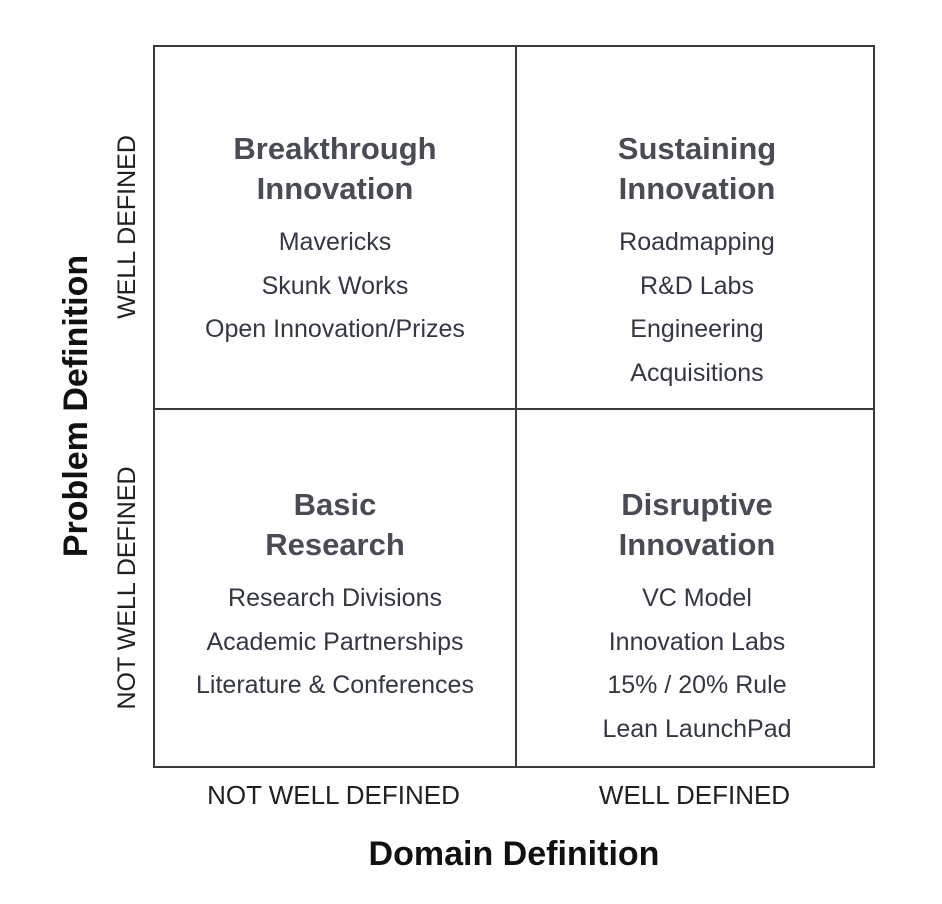 The width and height of the screenshot is (942, 904). Describe the element at coordinates (76, 406) in the screenshot. I see `y-axis-title: Problem Definition` at that location.